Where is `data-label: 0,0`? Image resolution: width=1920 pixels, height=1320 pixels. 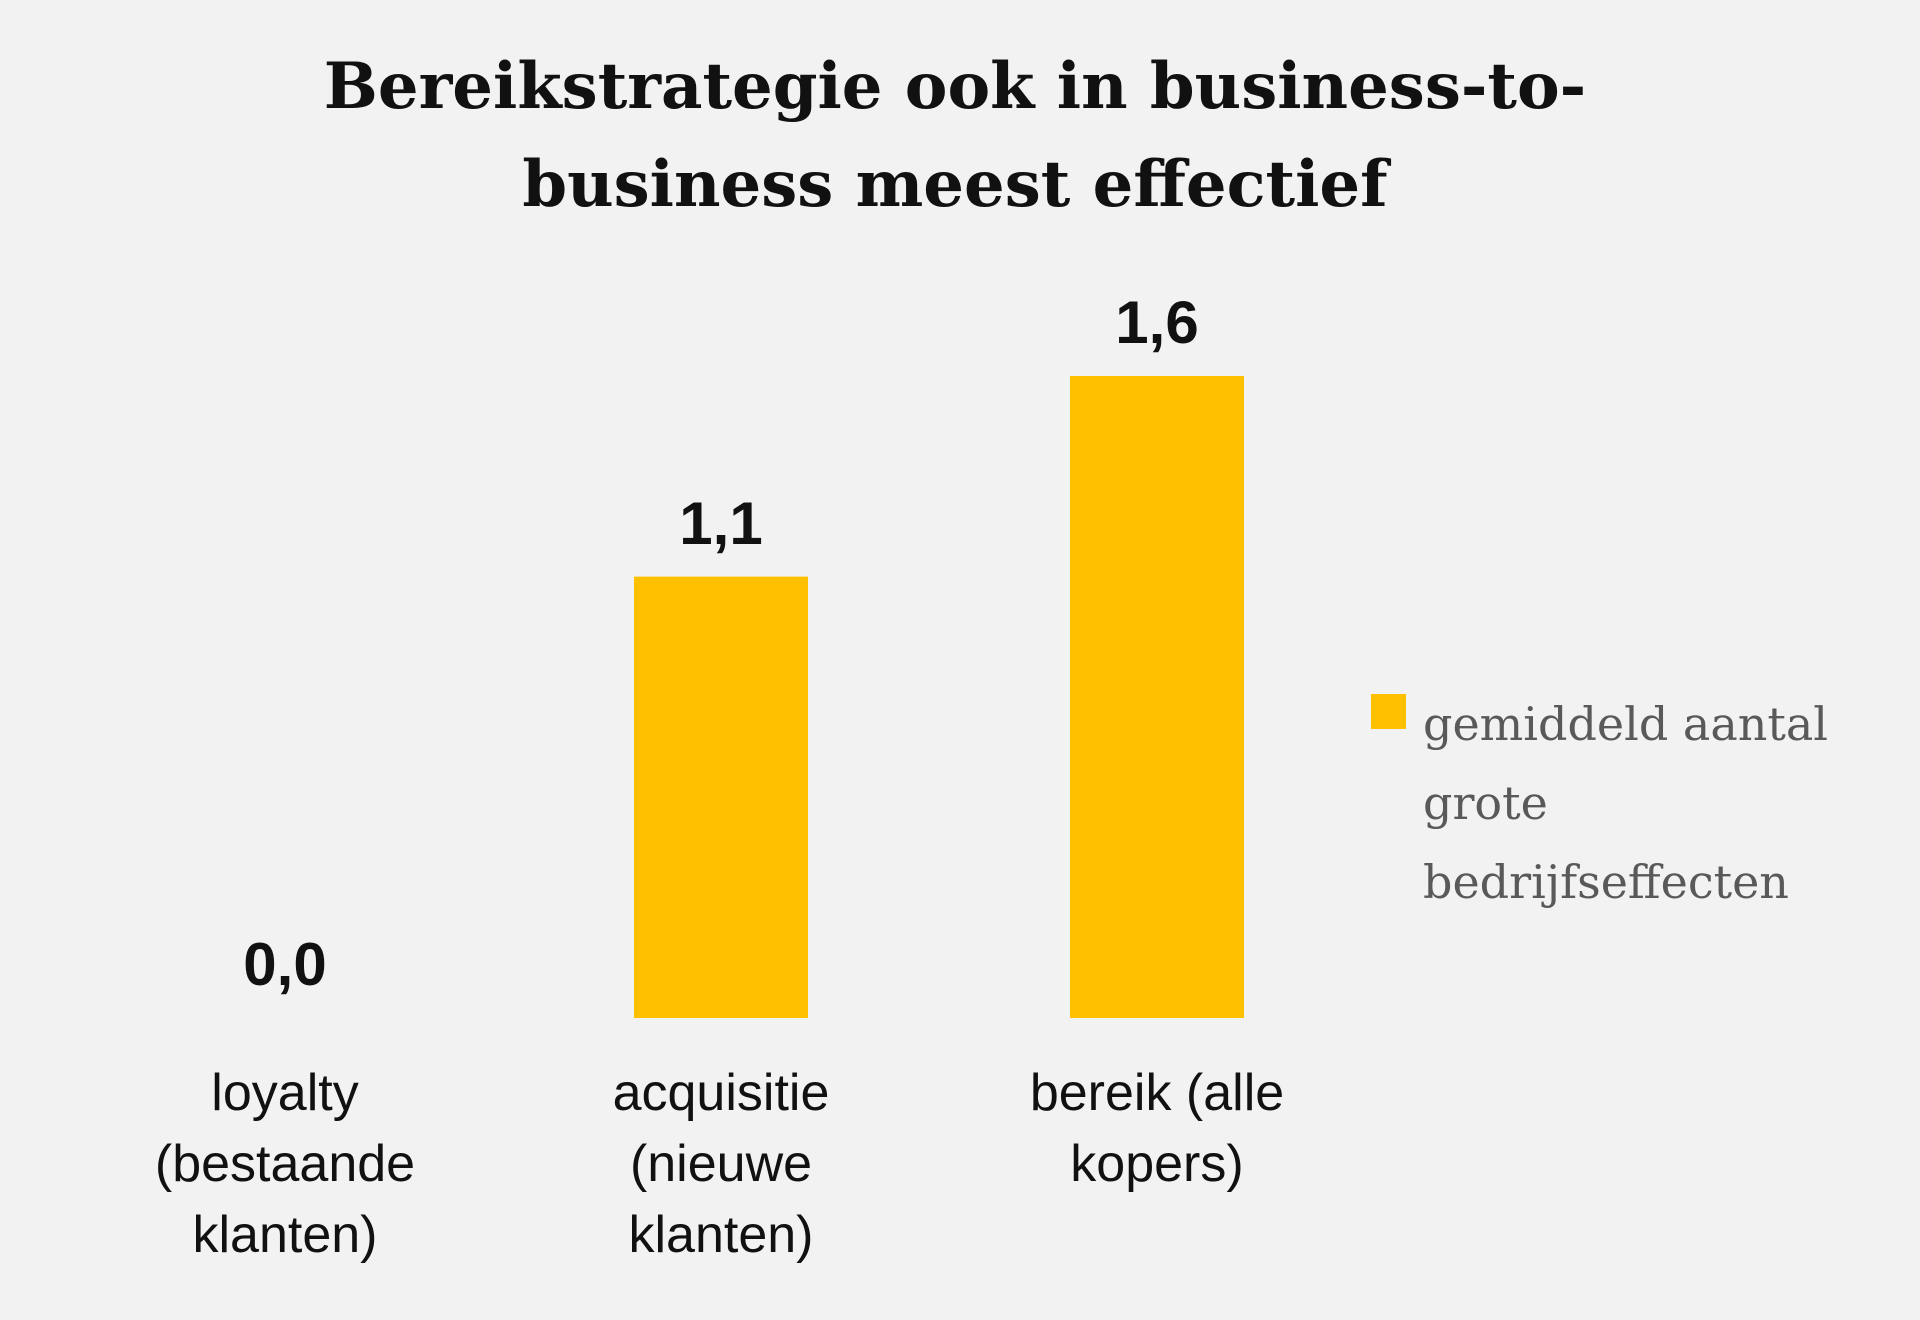 data-label: 0,0 is located at coordinates (285, 964).